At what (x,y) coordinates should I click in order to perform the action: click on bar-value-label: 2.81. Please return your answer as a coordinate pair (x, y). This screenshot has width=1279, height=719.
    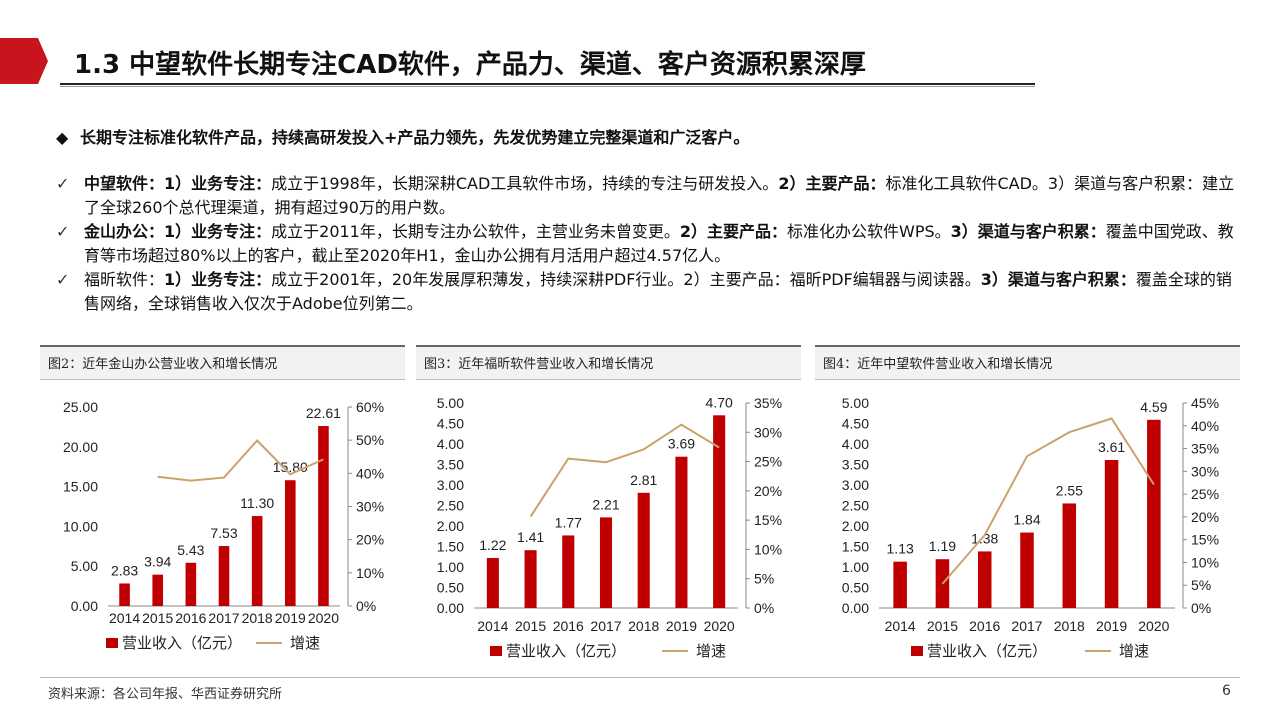
    Looking at the image, I should click on (643, 480).